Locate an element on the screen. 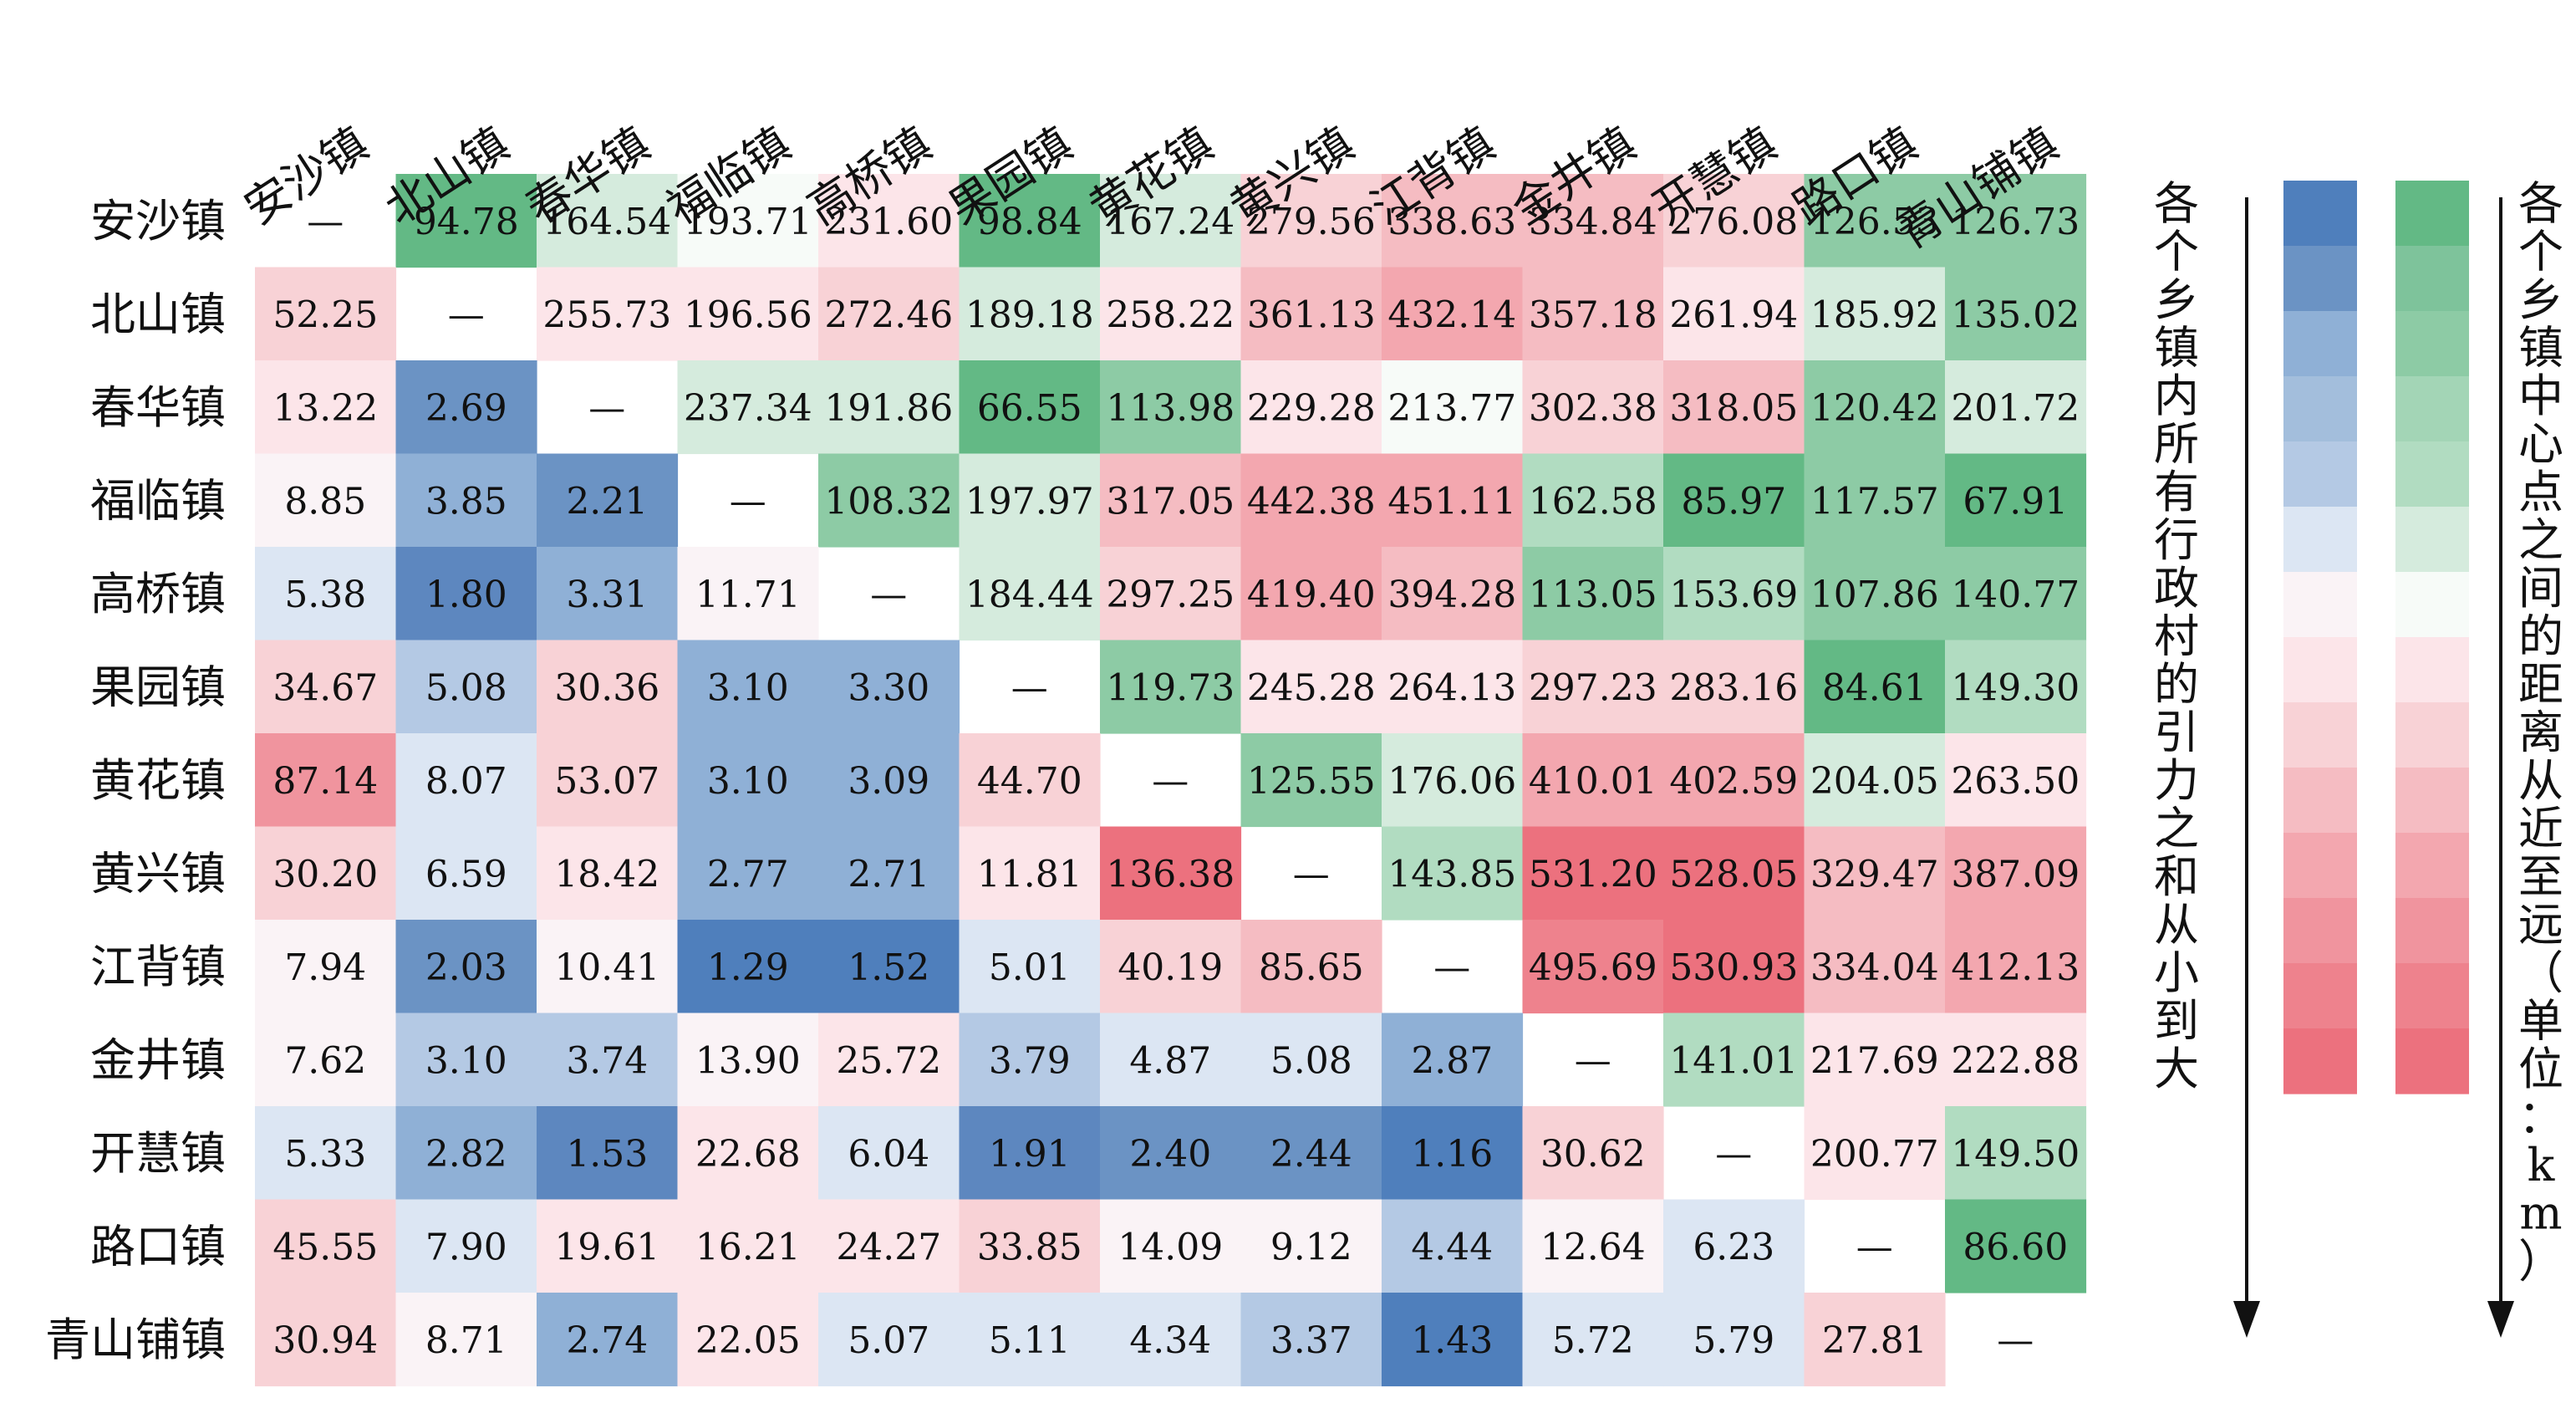 Image resolution: width=2576 pixels, height=1408 pixels. row-label: 安沙镇 is located at coordinates (158, 221).